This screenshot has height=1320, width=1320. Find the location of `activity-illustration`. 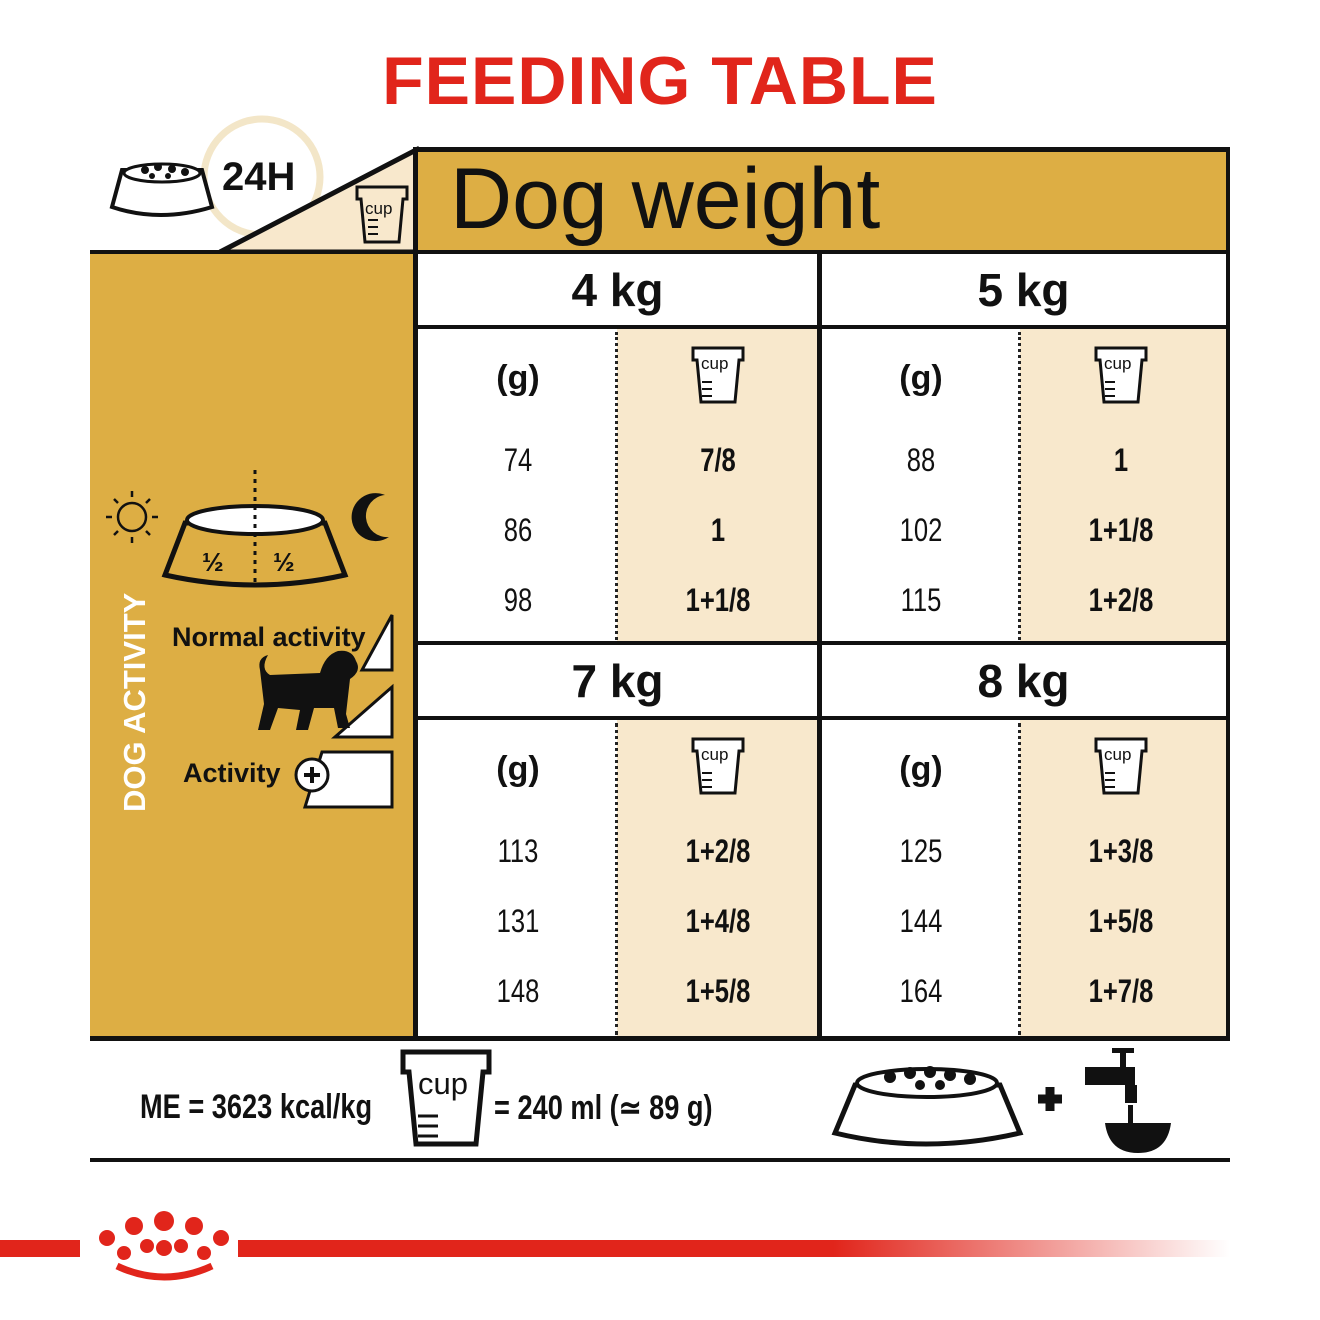

activity-illustration is located at coordinates (250, 639).